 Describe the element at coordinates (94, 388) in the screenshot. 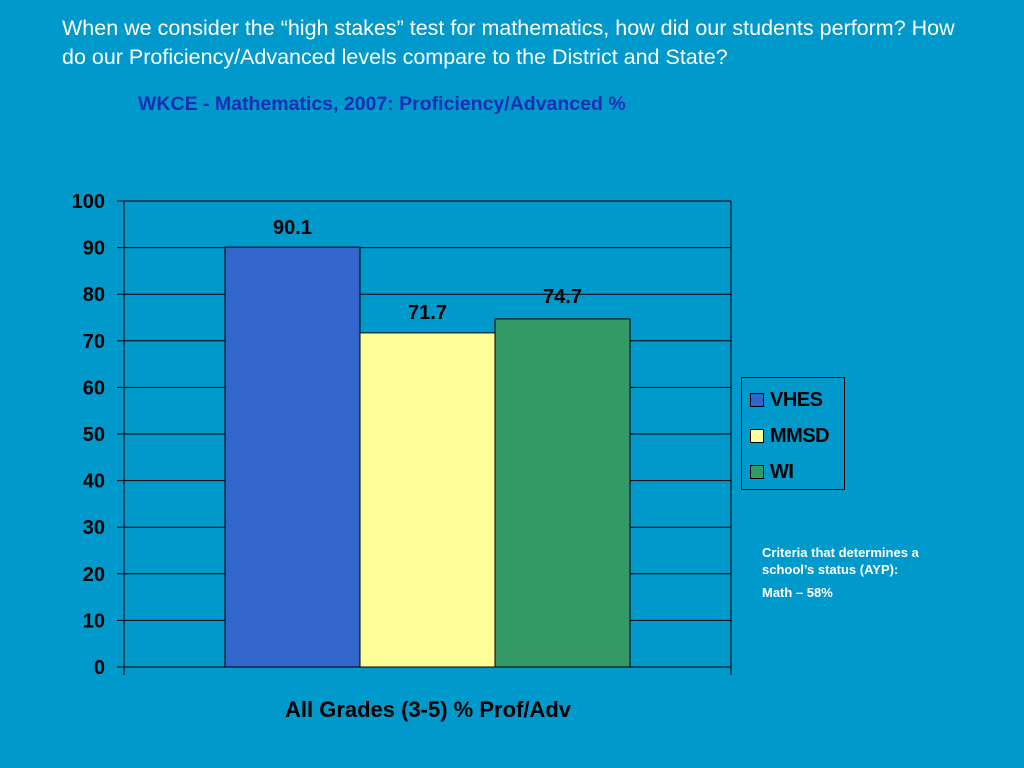

I see `y-tick-label: 60` at that location.